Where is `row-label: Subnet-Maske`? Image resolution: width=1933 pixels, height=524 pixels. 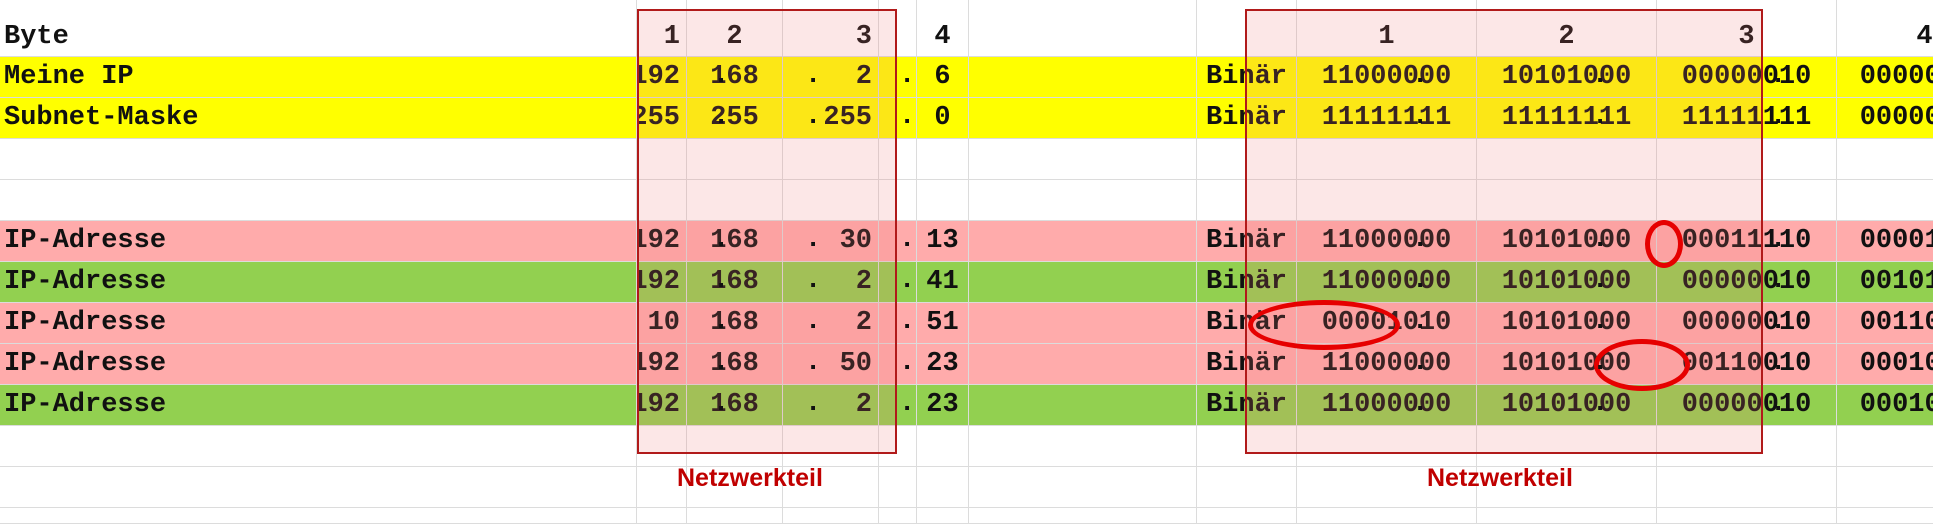
row-label: Subnet-Maske is located at coordinates (318, 118).